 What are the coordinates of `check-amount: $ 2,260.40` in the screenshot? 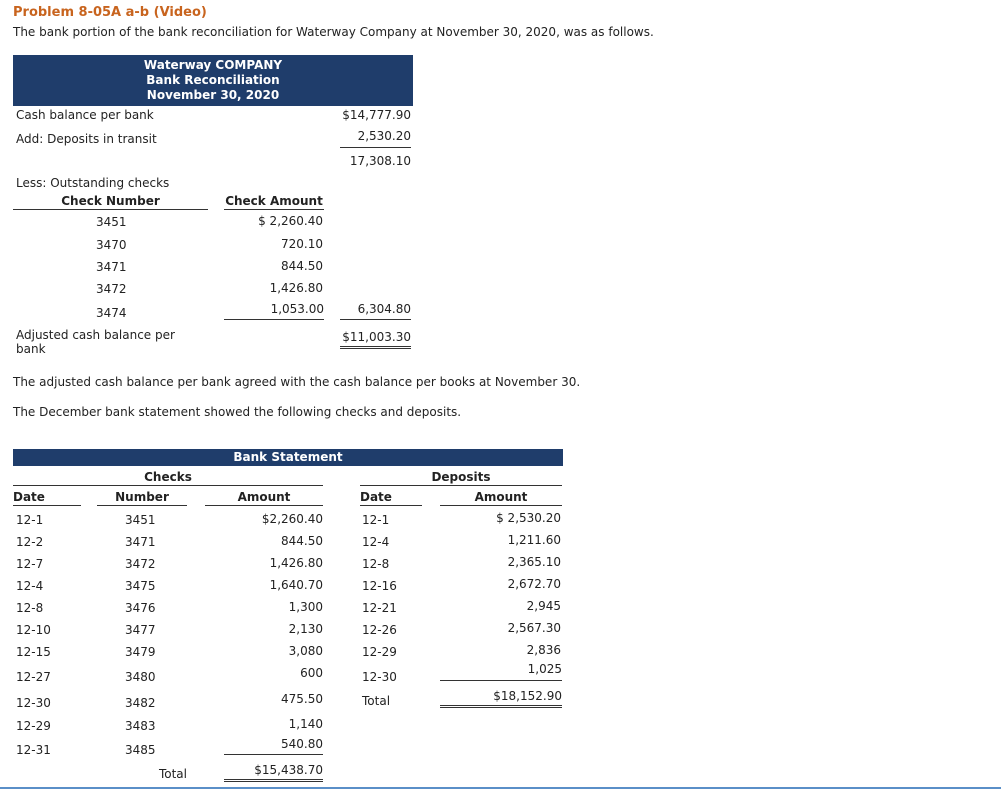 It's located at (290, 221).